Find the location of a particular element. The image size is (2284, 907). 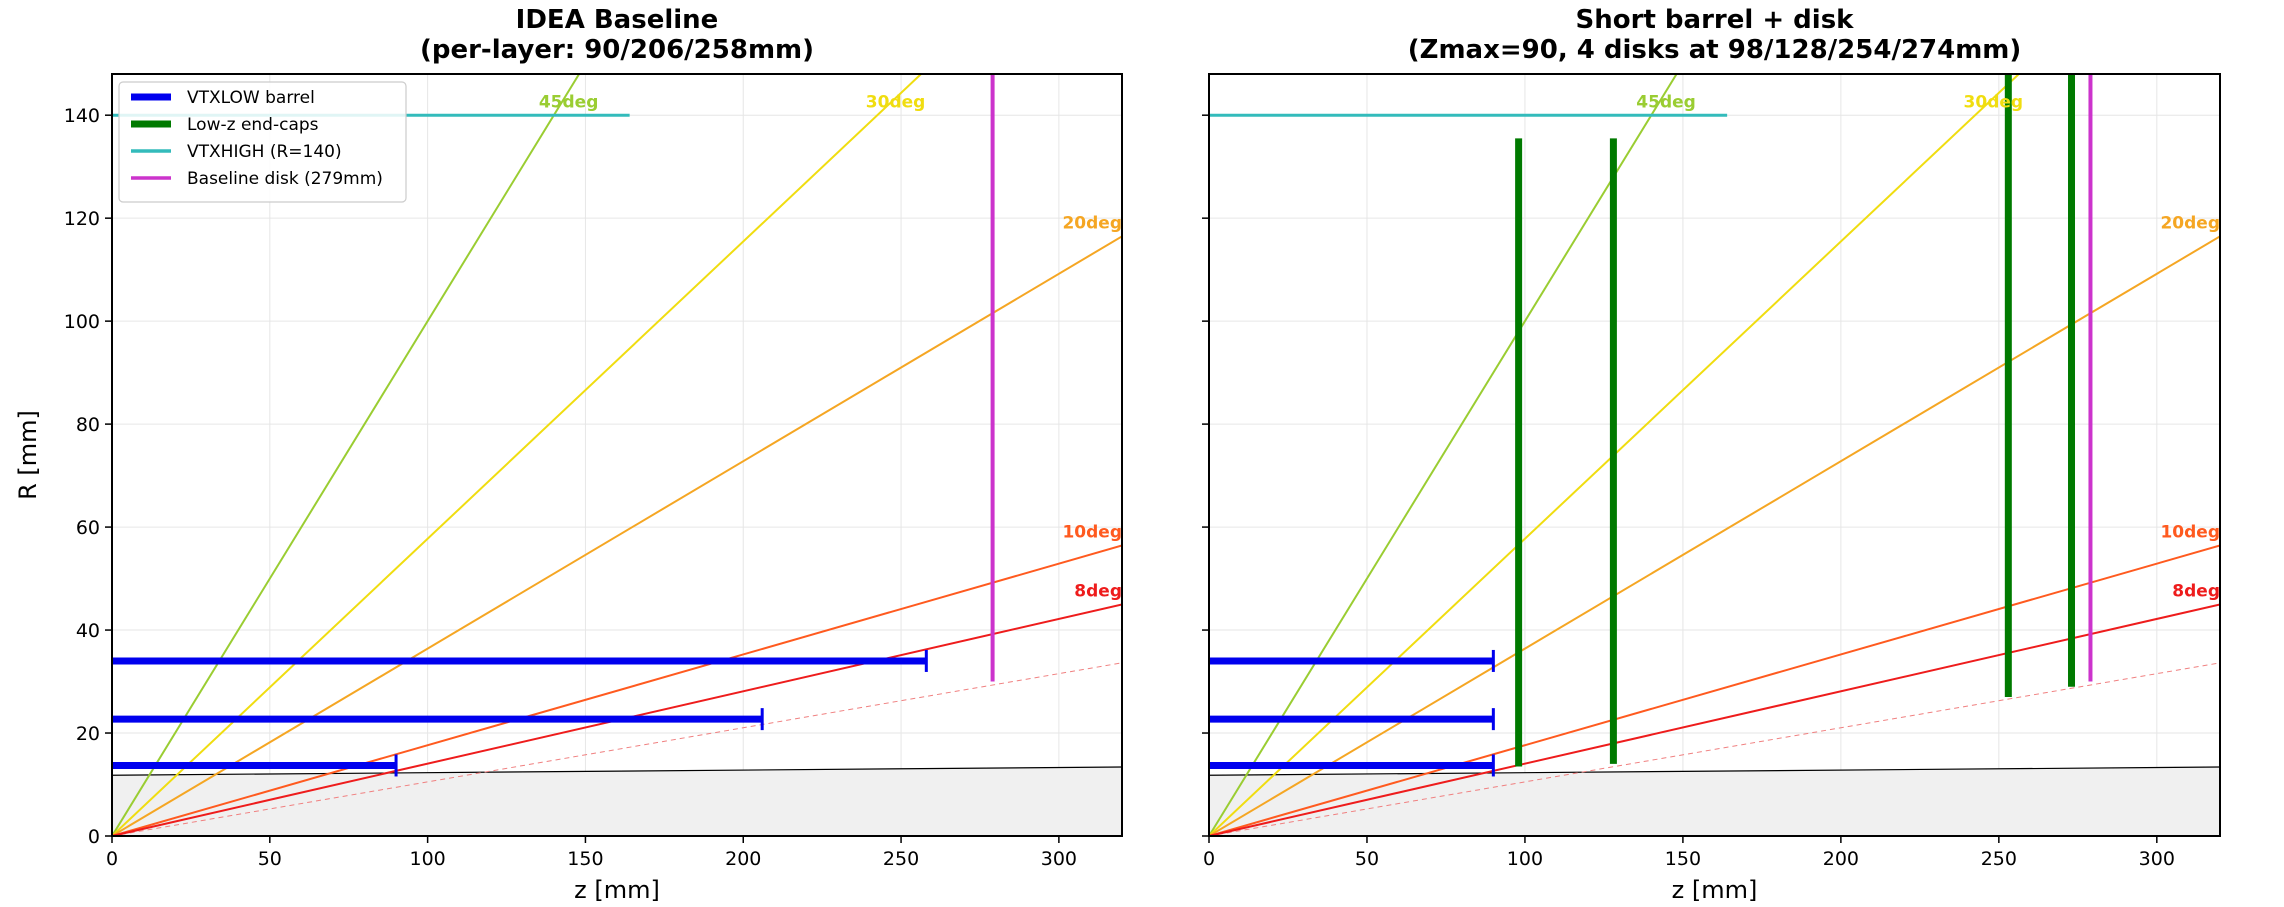

legend-entry: Low-z end-caps is located at coordinates (253, 125).